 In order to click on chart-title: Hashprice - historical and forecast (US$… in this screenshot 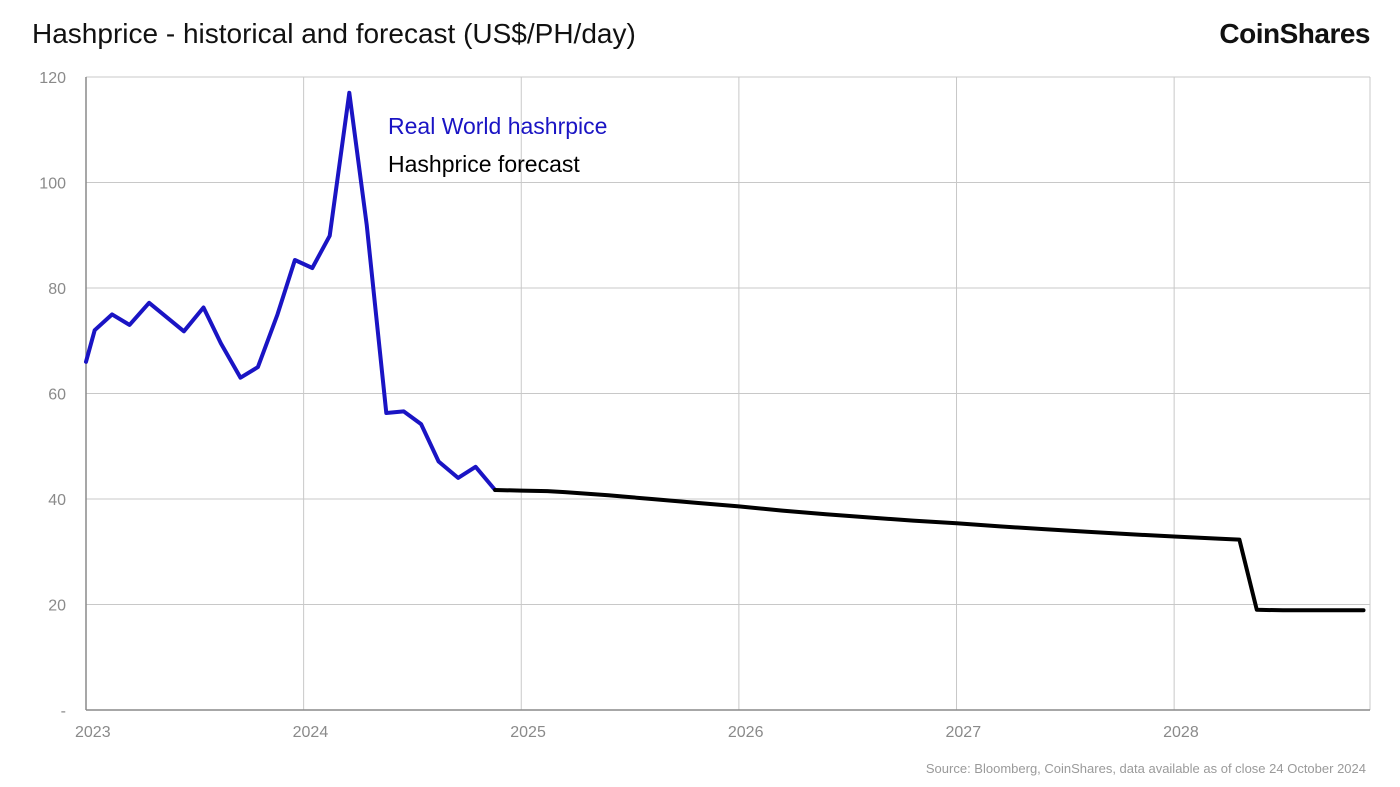, I will do `click(334, 33)`.